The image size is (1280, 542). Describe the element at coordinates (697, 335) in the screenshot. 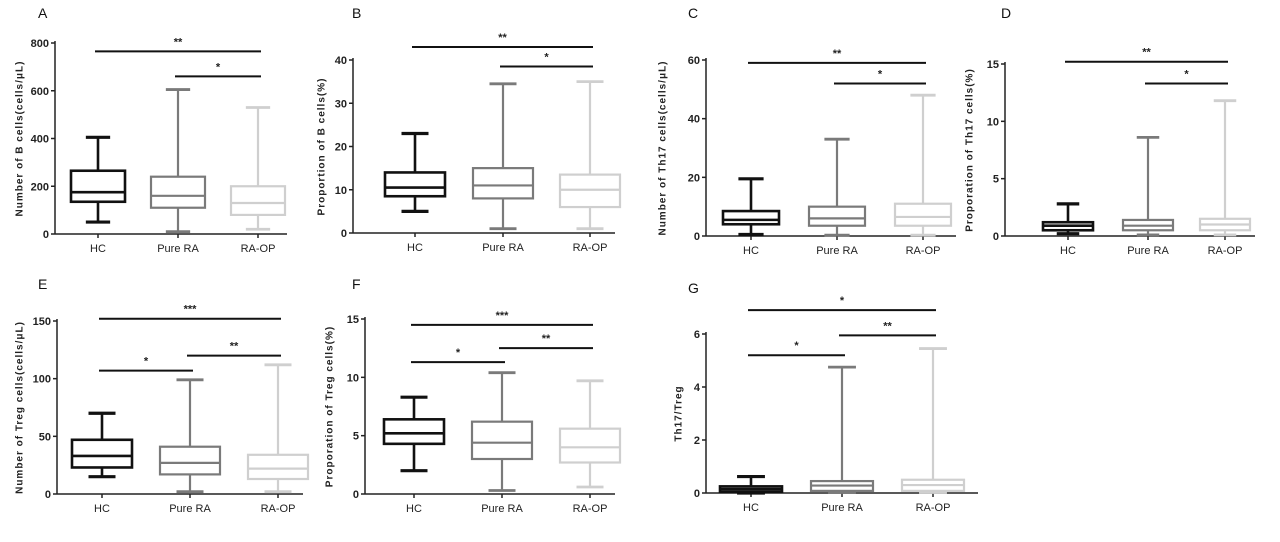

I see `y-tick-label: 6` at that location.